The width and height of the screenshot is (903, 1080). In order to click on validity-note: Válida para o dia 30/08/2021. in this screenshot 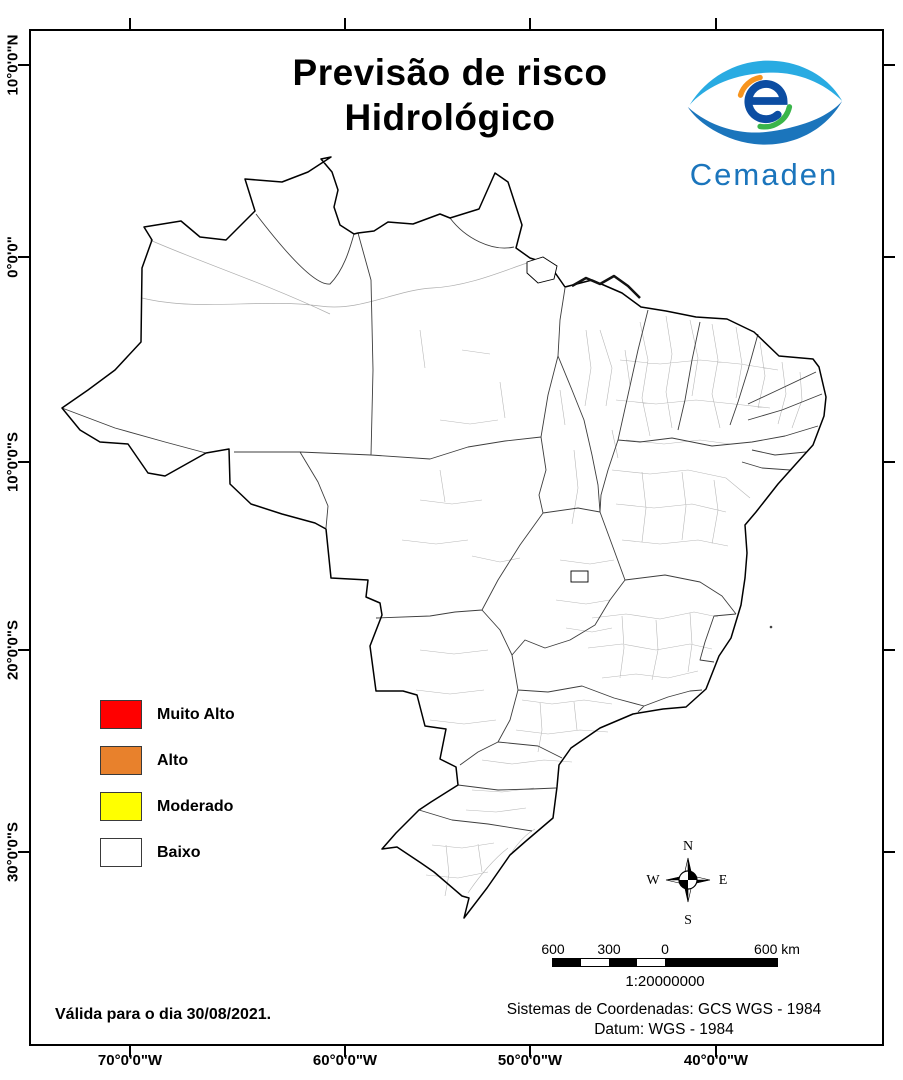, I will do `click(163, 1014)`.